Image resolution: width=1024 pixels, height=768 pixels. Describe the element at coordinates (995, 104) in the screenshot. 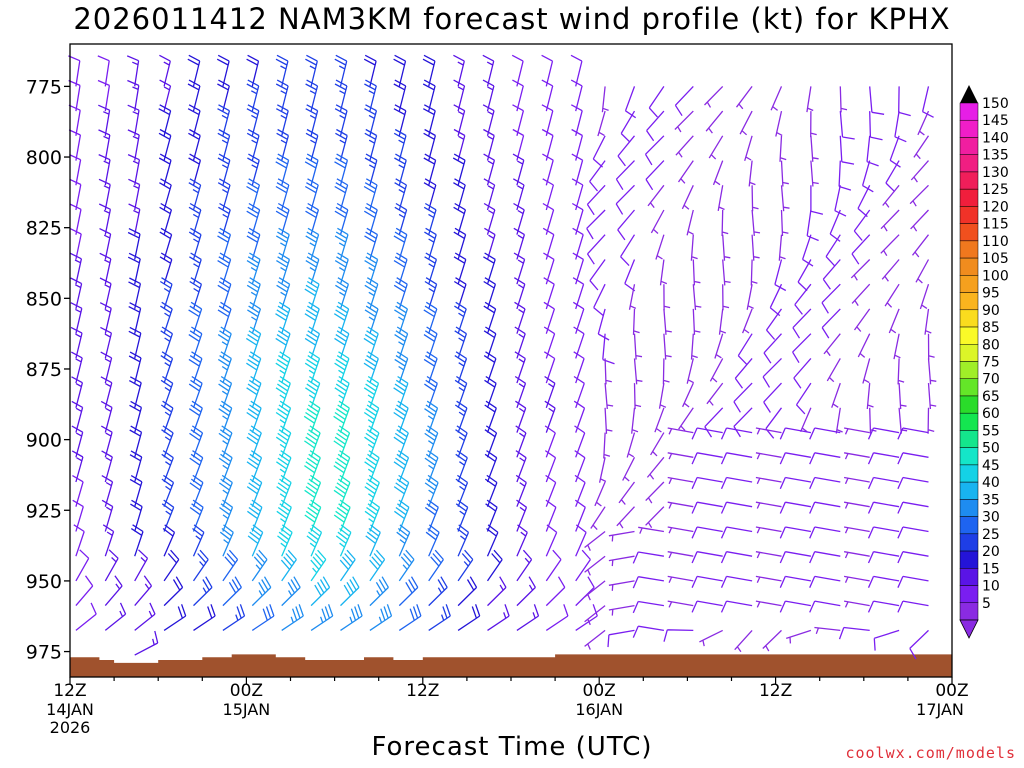

I see `colorbar-label: 150` at that location.